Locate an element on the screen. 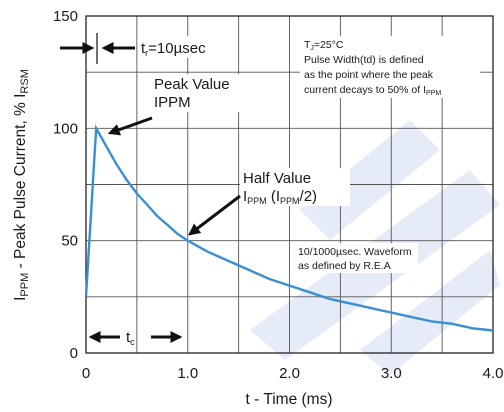  x-tick-label: 1.0 is located at coordinates (187, 373).